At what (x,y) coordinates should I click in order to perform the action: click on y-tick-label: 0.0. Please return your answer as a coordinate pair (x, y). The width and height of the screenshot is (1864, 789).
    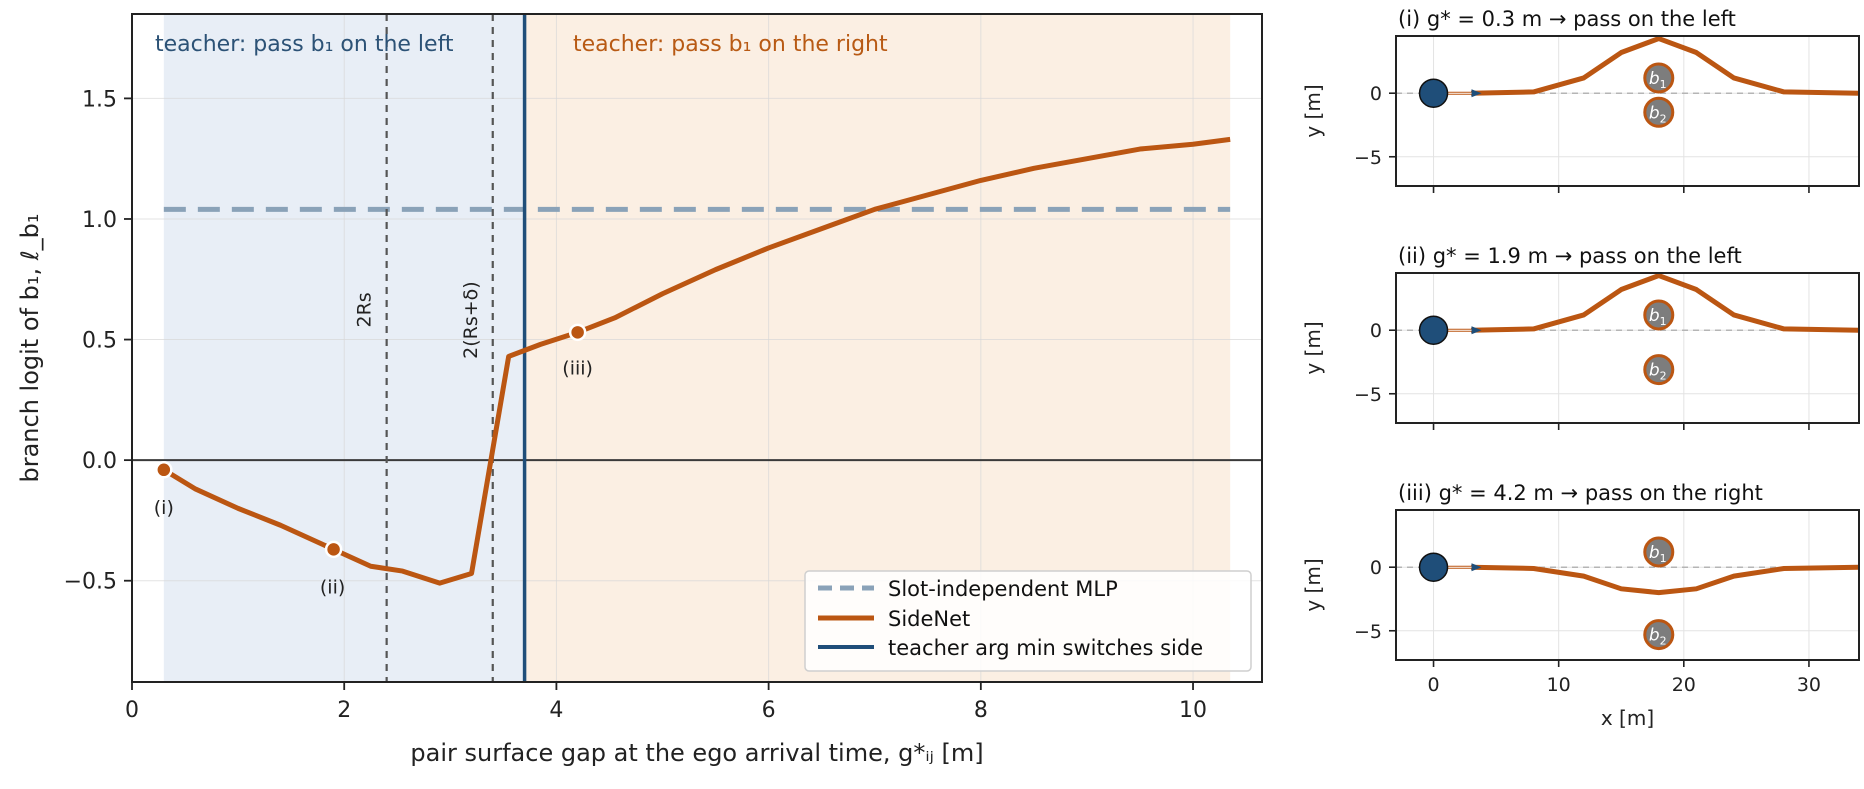
    Looking at the image, I should click on (99, 461).